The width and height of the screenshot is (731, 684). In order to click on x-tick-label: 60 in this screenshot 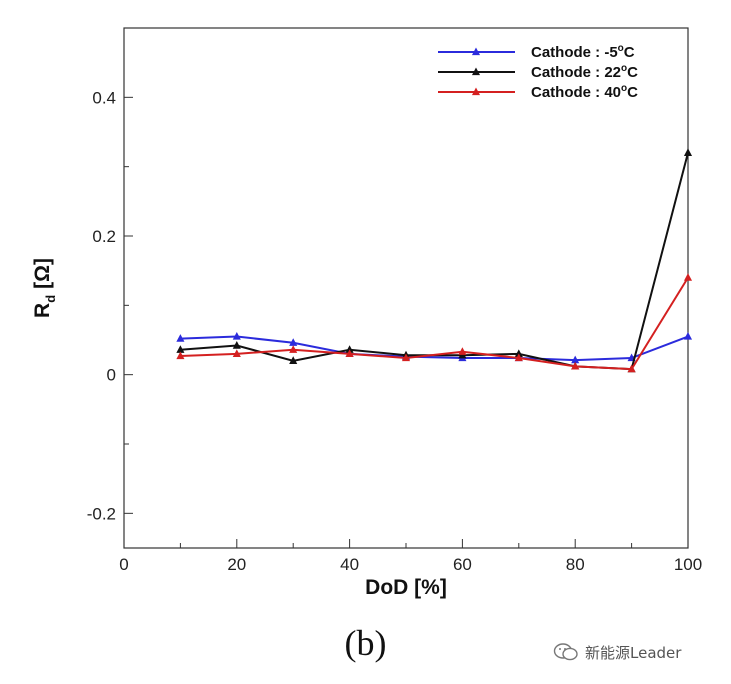, I will do `click(462, 564)`.